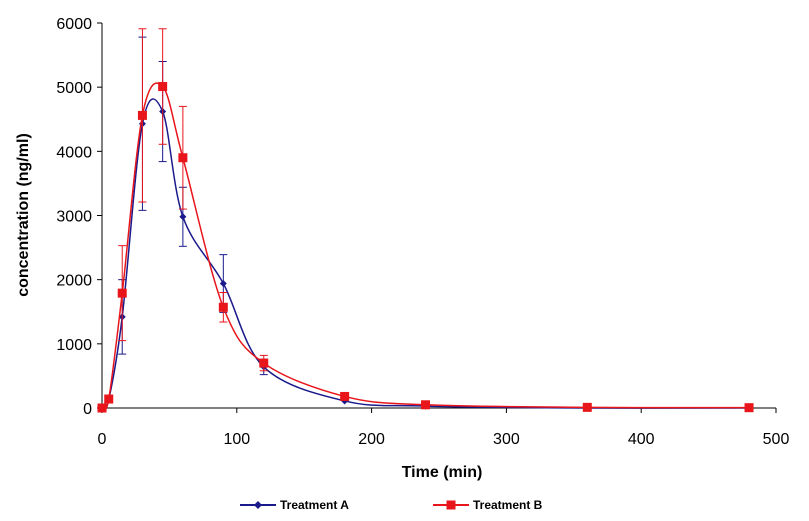  Describe the element at coordinates (74, 345) in the screenshot. I see `y-tick-label: 1000` at that location.